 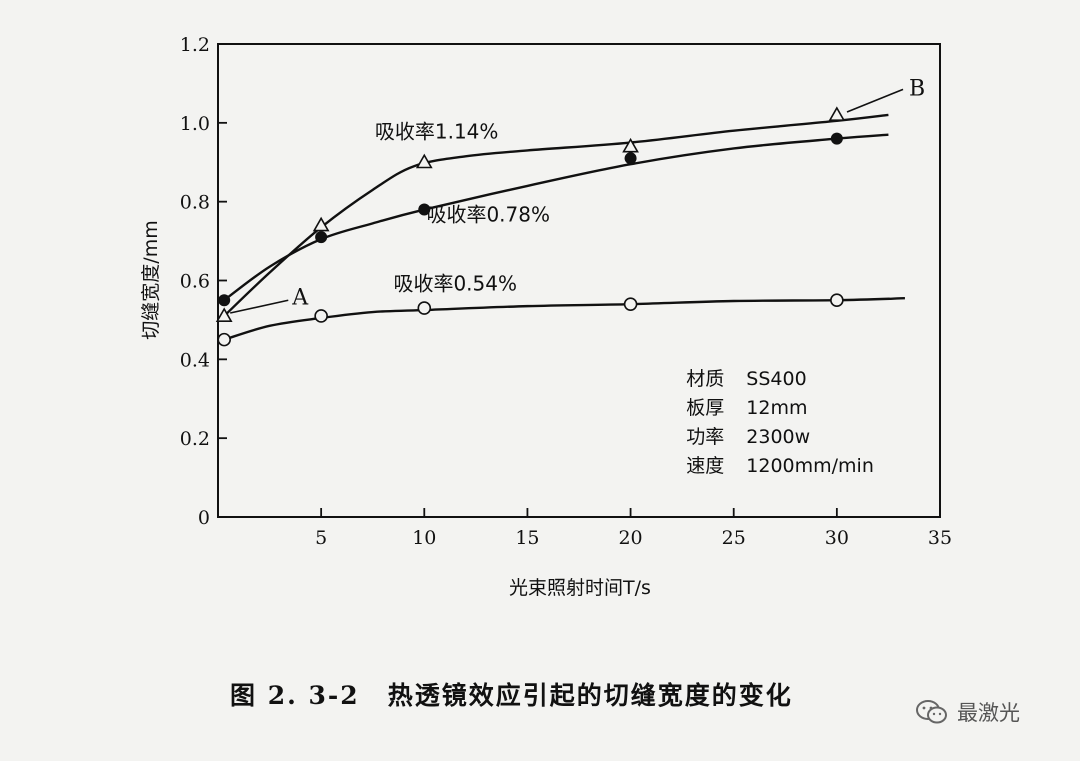 What do you see at coordinates (151, 279) in the screenshot?
I see `y-axis-title: 切缝宽度/mm` at bounding box center [151, 279].